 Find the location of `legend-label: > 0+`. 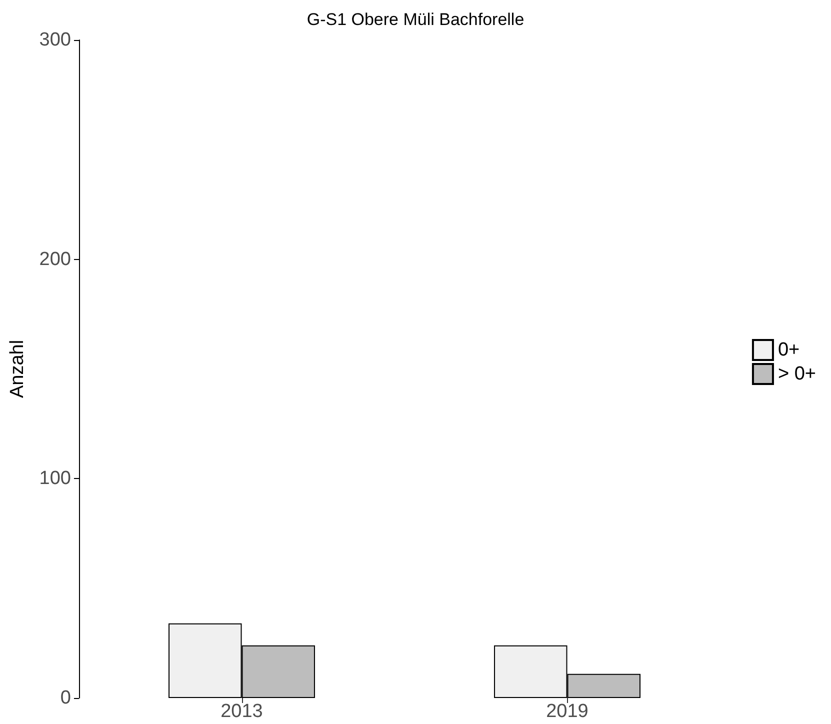

legend-label: > 0+ is located at coordinates (797, 374).